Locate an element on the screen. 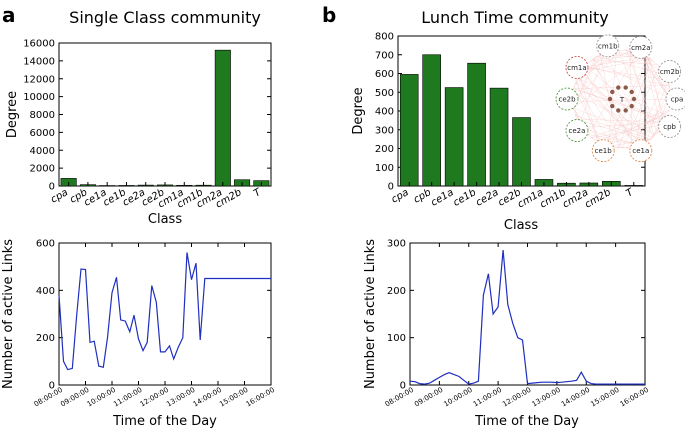  network-node-label: T is located at coordinates (622, 100).